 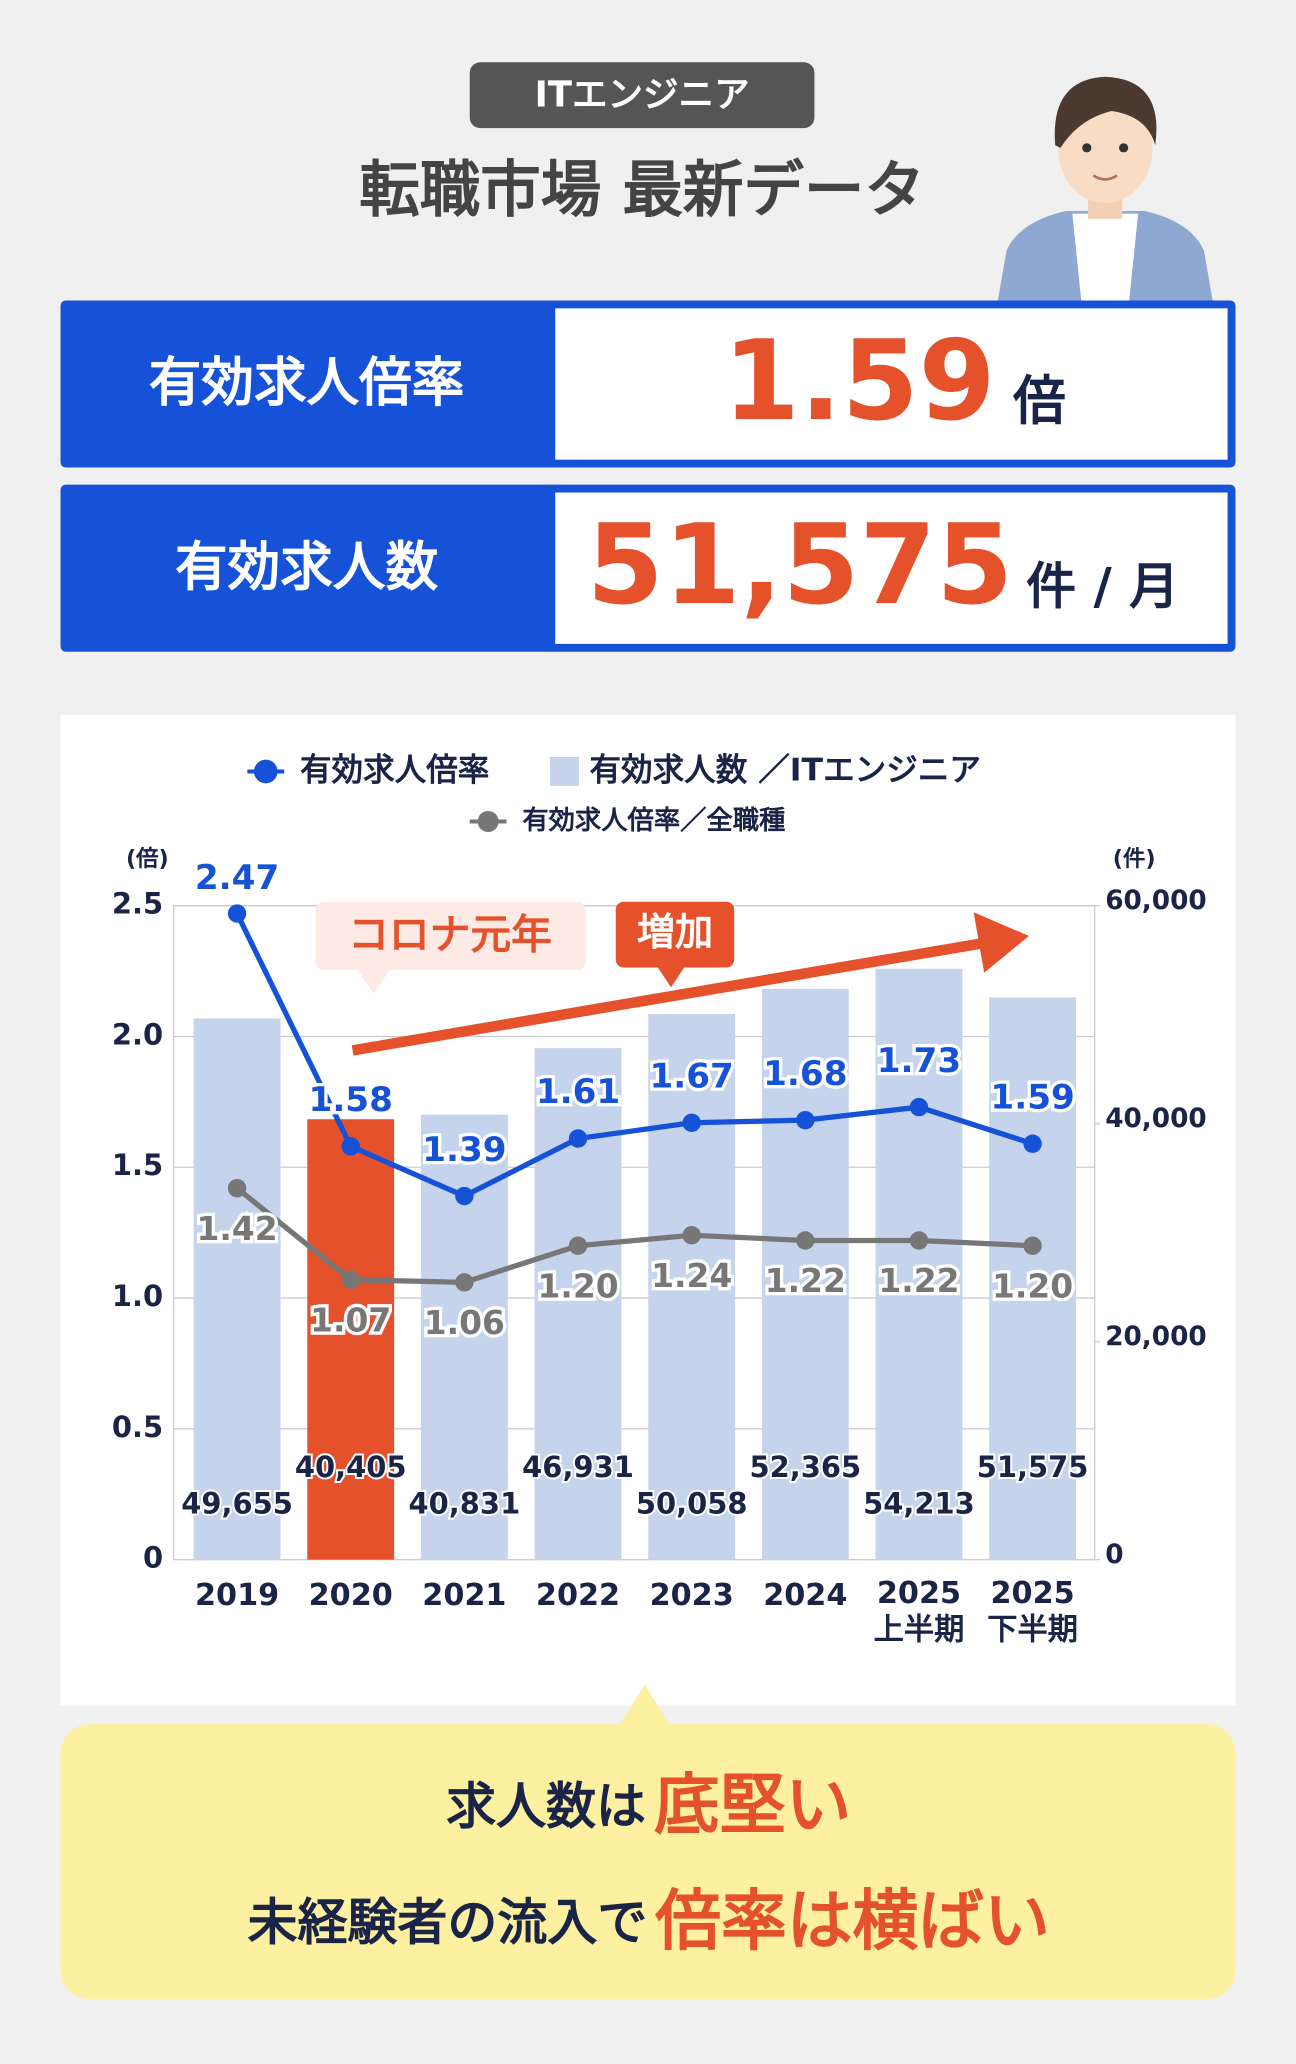 I want to click on bar-value-label: 50,058, so click(x=692, y=1504).